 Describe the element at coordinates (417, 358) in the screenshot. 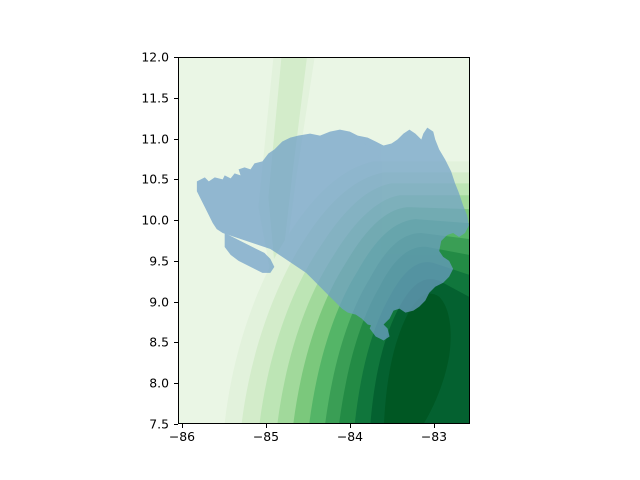

I see `contour-band-level-11-peak` at that location.